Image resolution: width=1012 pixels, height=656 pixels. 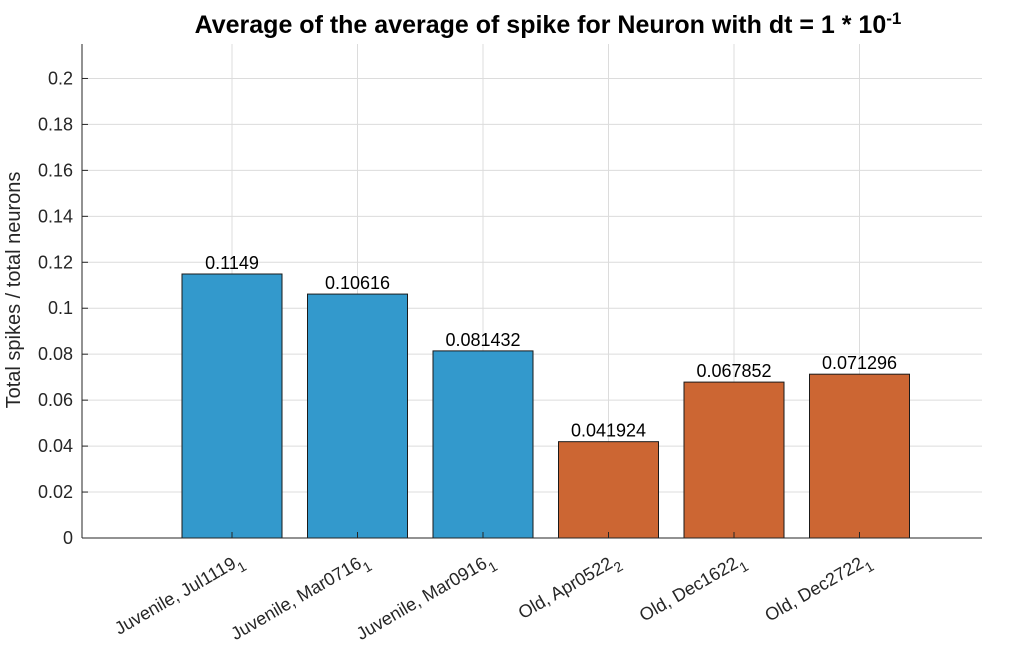 I want to click on chart-title-exponent: -1, so click(x=893, y=18).